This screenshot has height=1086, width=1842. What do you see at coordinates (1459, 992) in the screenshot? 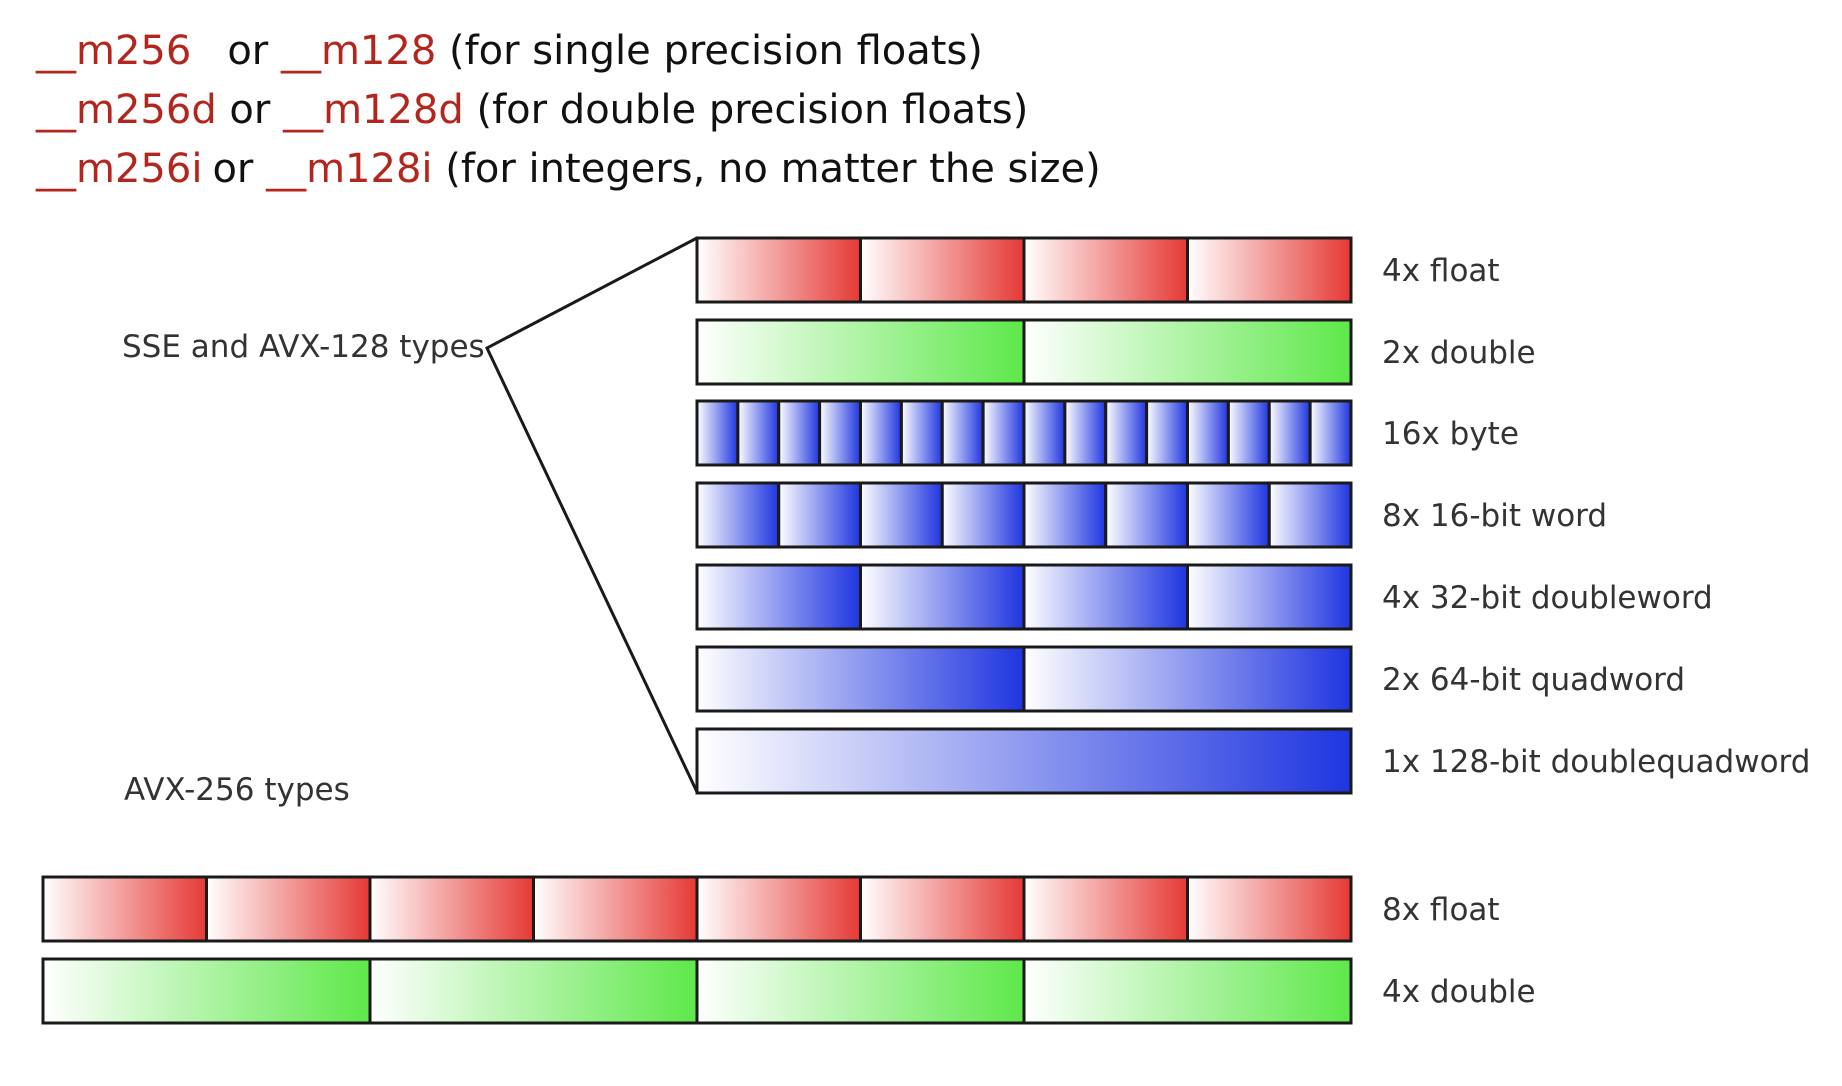
I see `avx-row-label: 4x double` at bounding box center [1459, 992].